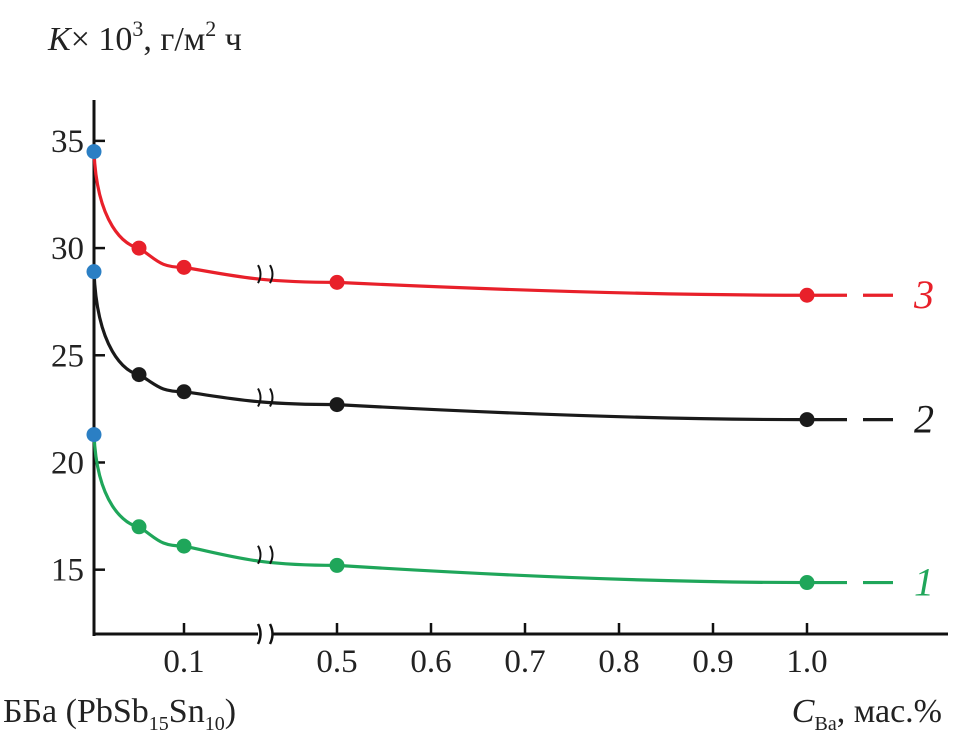  I want to click on x-axis-break-mark, so click(265, 634).